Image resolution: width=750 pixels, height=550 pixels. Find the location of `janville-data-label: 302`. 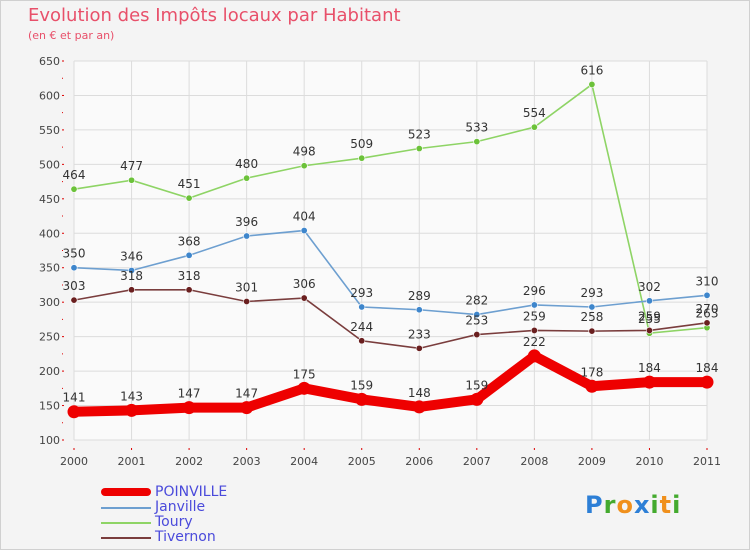

janville-data-label: 302 is located at coordinates (649, 287).